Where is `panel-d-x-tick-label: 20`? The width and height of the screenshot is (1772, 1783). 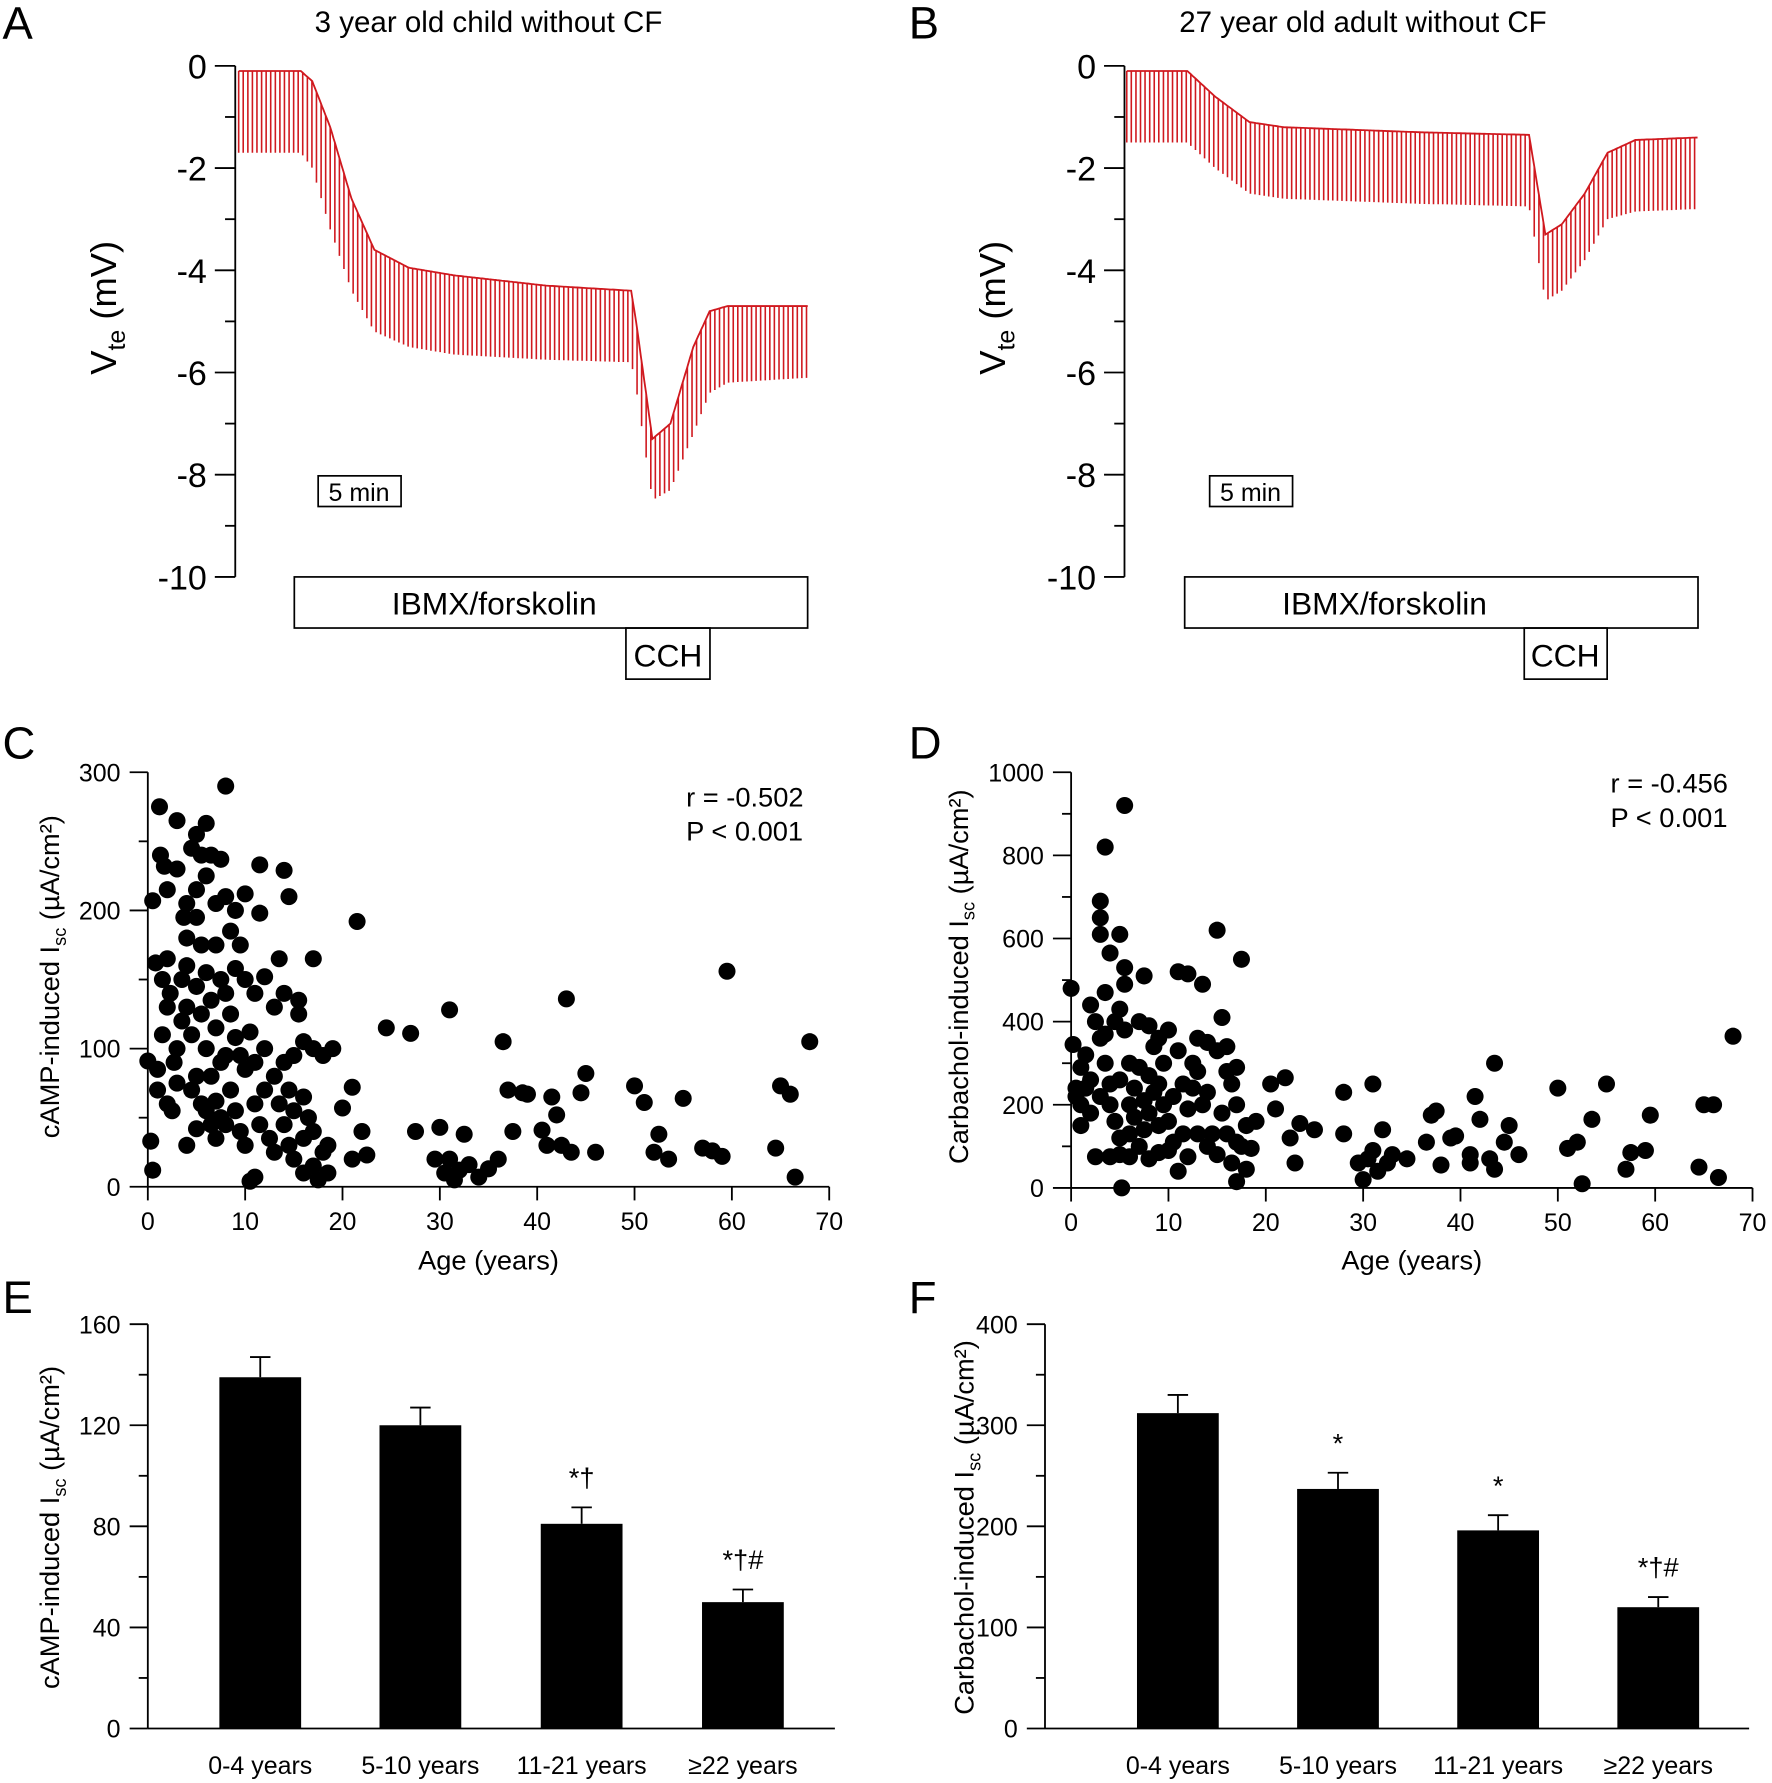
panel-d-x-tick-label: 20 is located at coordinates (1266, 1223).